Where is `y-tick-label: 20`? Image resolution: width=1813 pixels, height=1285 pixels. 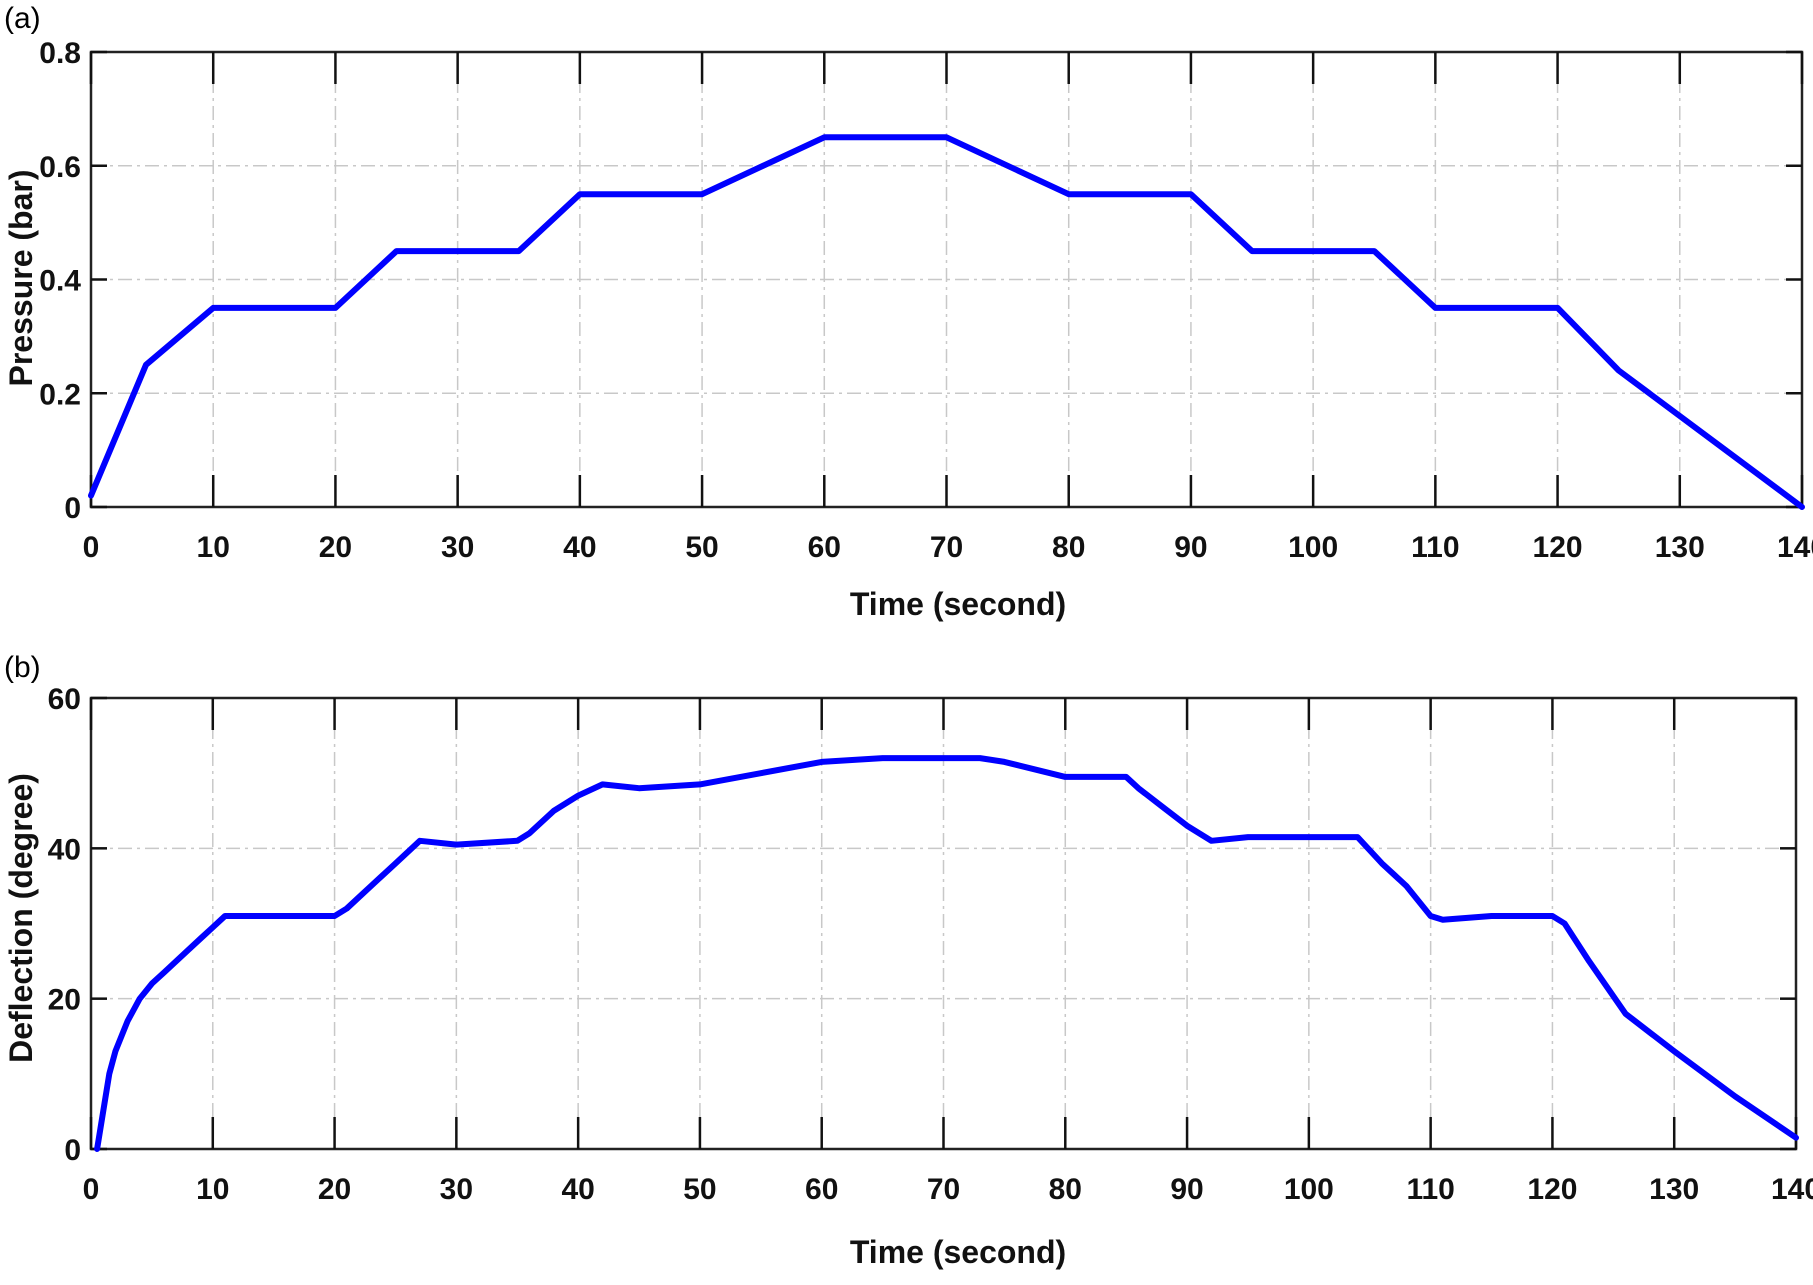
y-tick-label: 20 is located at coordinates (64, 1000).